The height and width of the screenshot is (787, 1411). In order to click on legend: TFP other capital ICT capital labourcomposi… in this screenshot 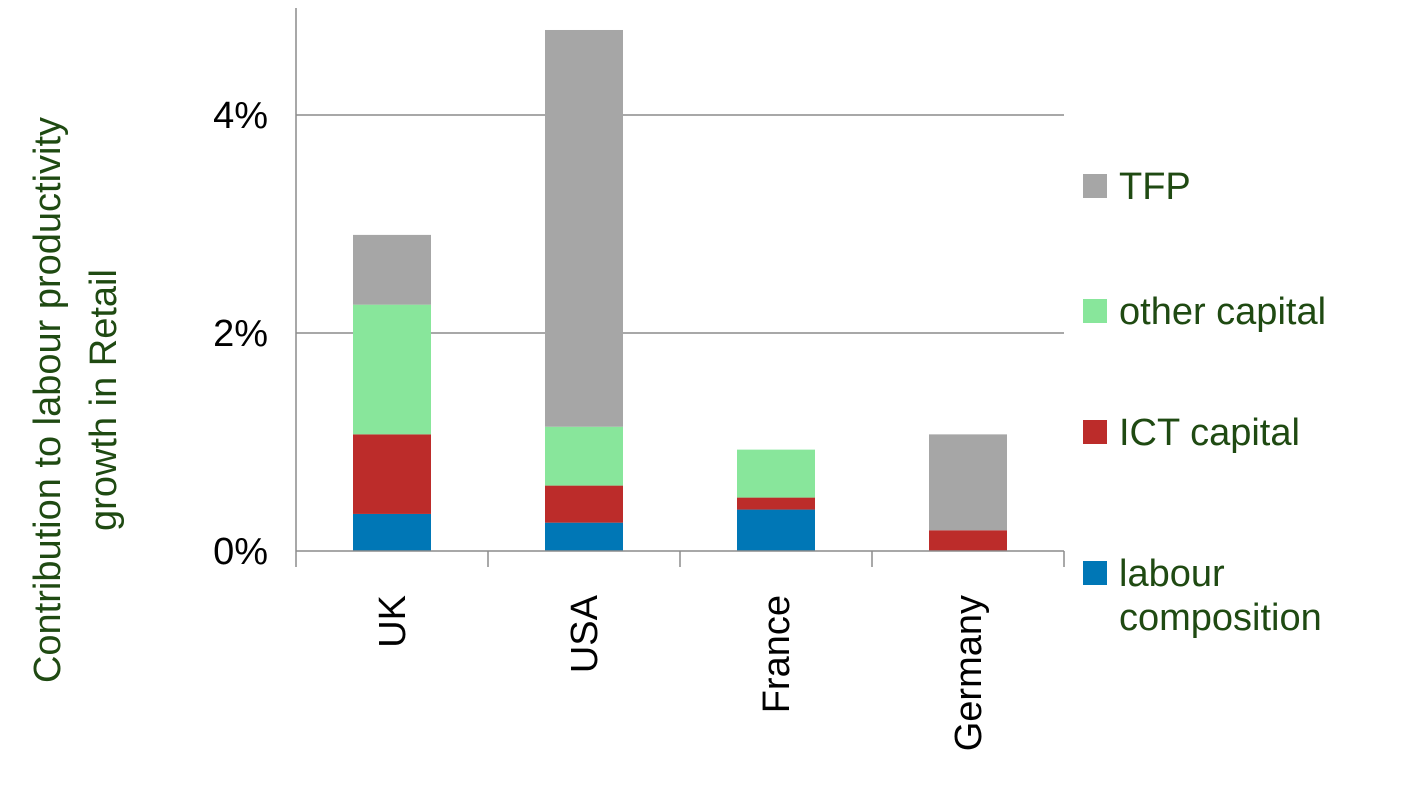, I will do `click(1204, 402)`.